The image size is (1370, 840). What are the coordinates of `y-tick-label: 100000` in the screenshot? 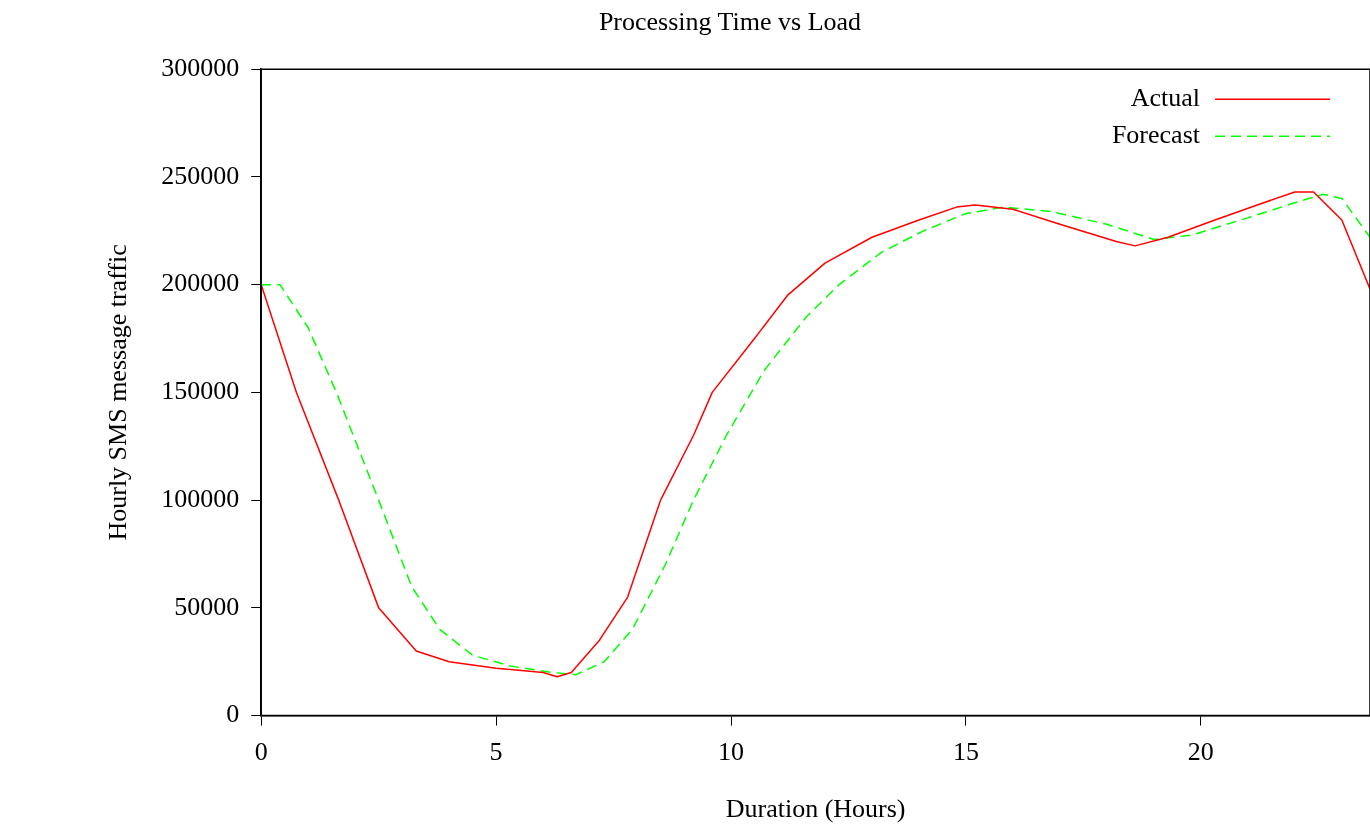 It's located at (200, 498).